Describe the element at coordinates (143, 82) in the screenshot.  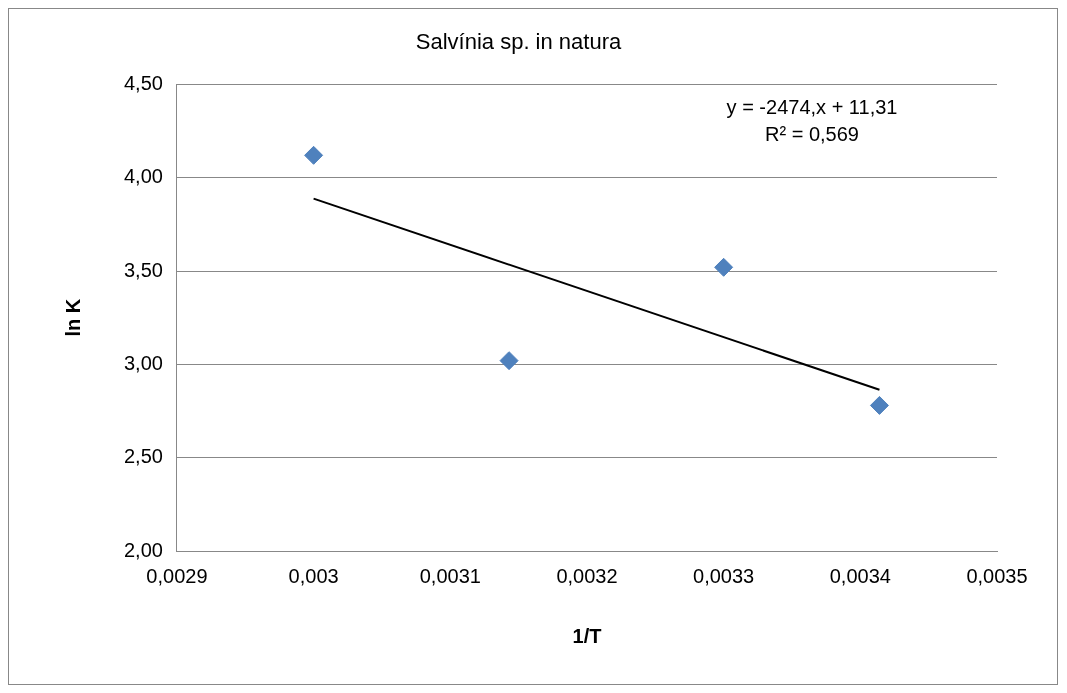
I see `y-tick-label: 4,50` at that location.